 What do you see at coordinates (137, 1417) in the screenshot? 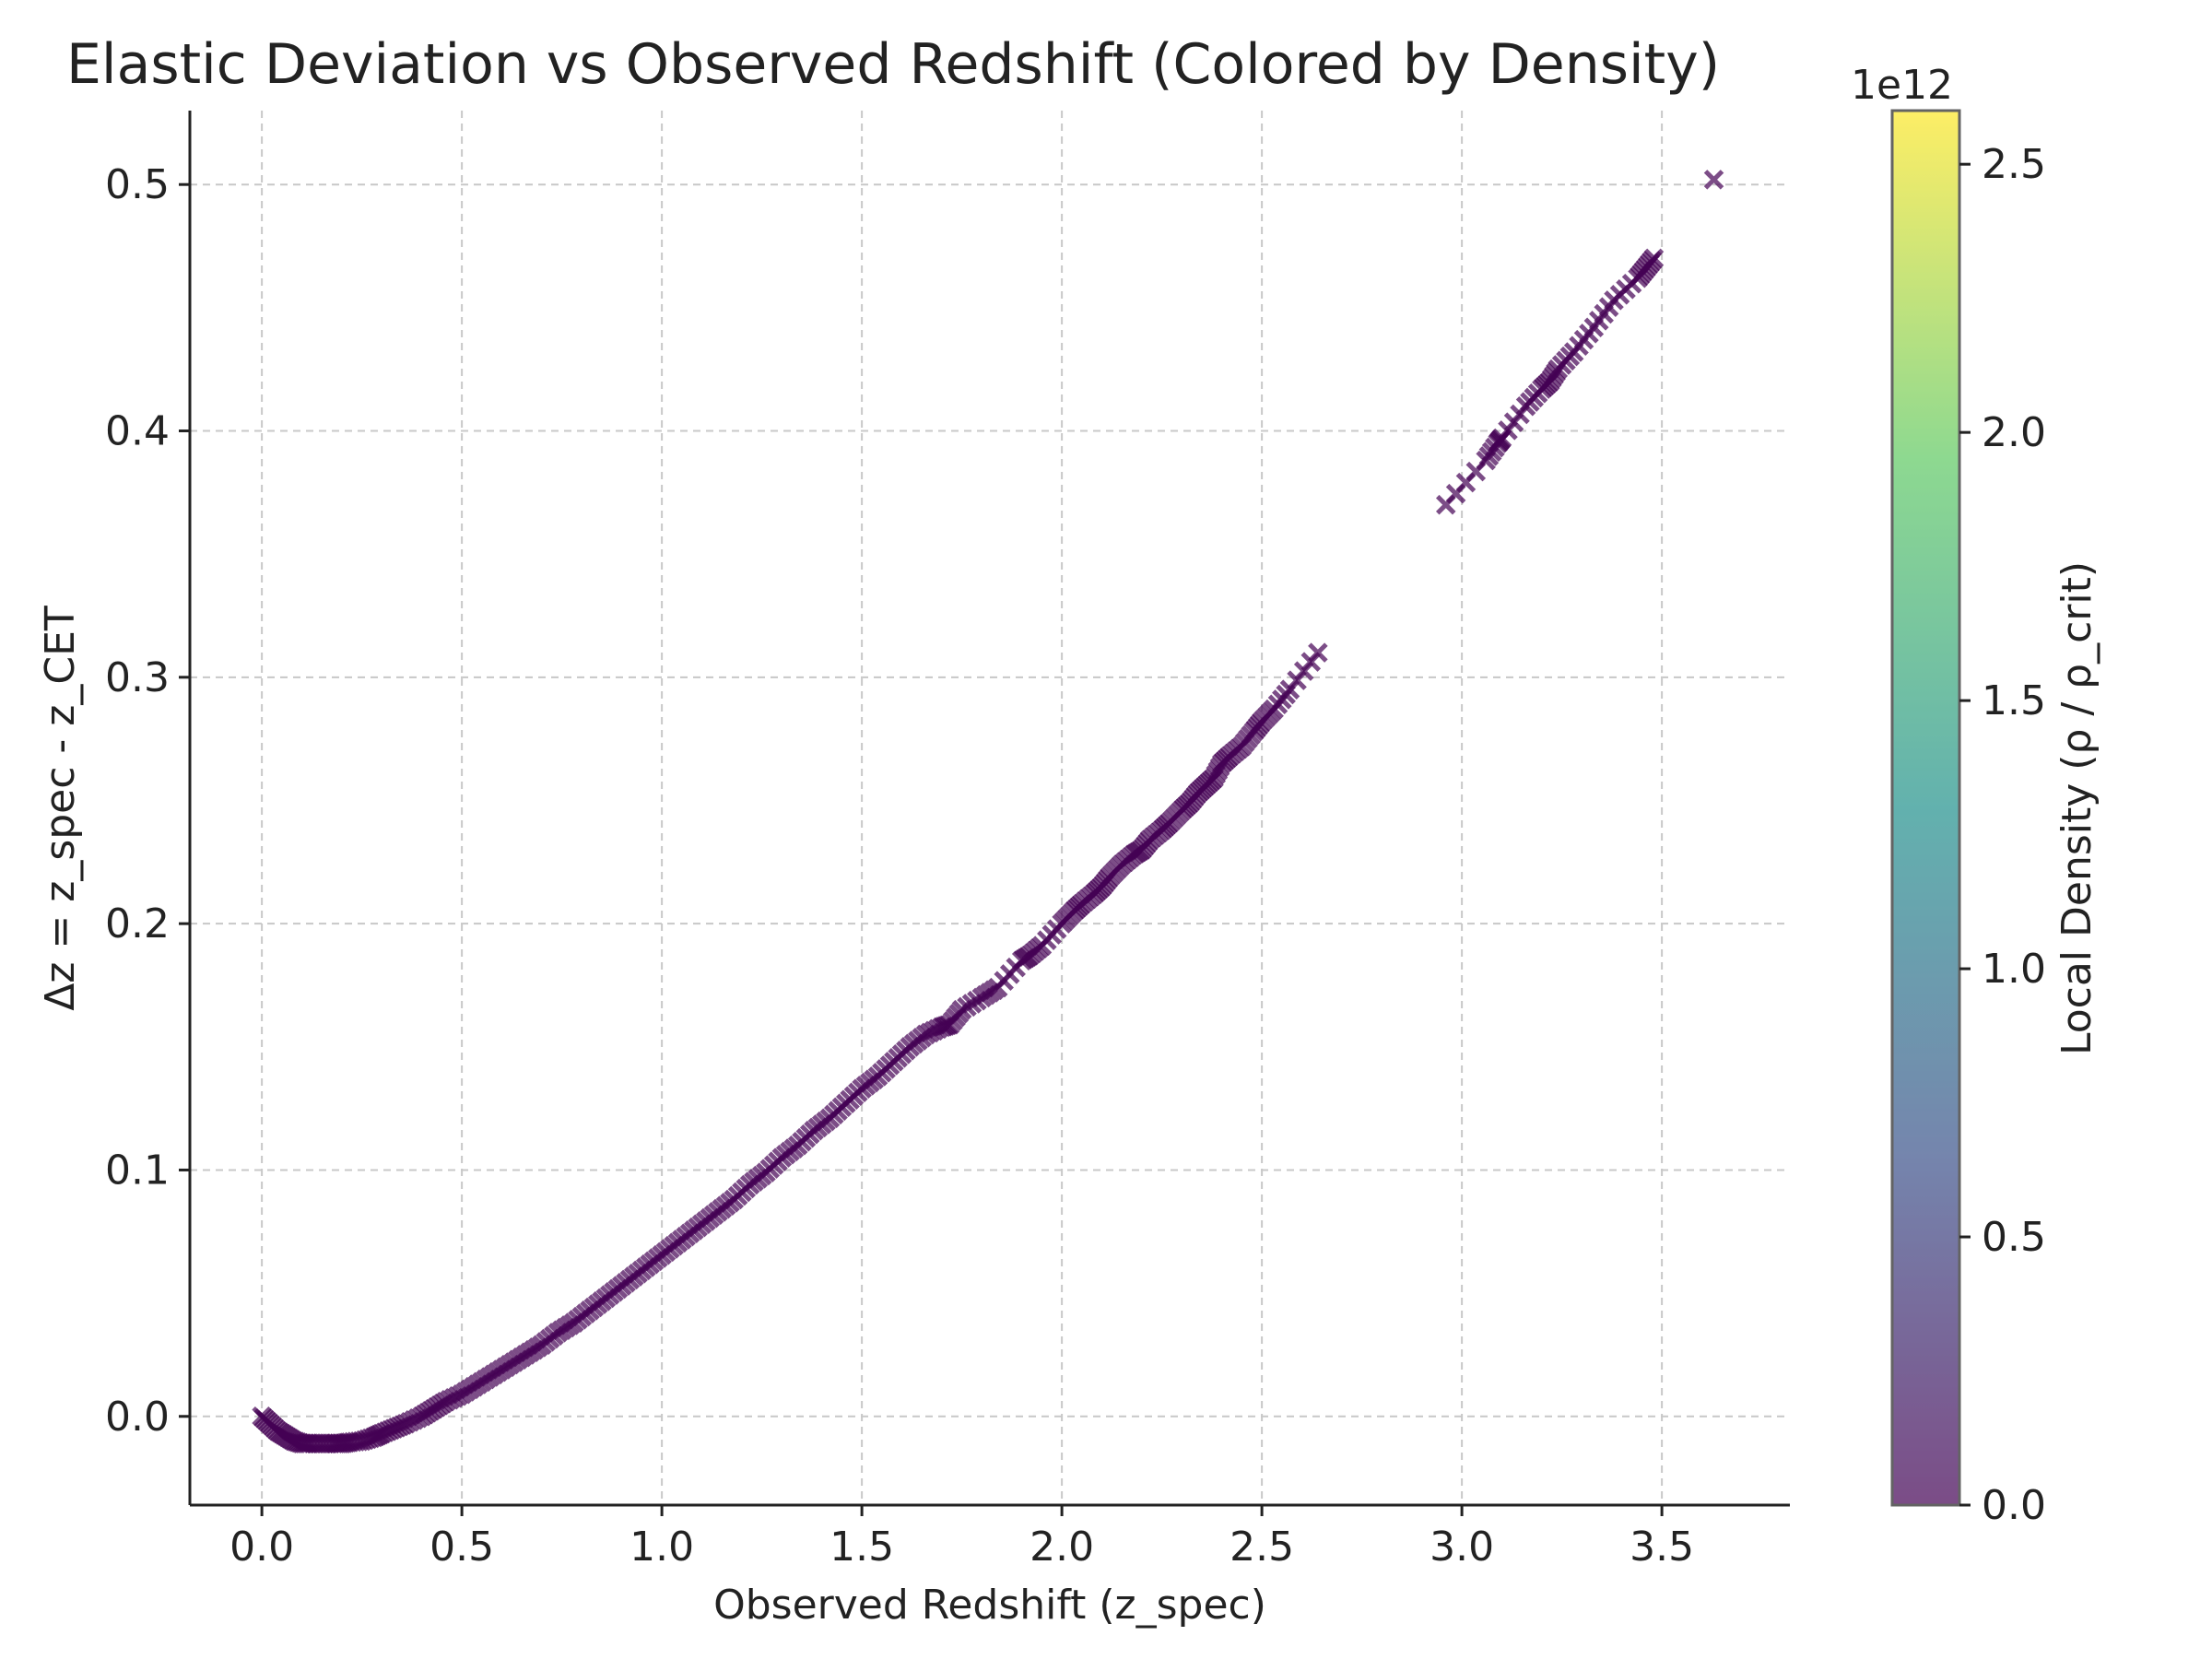
I see `y-tick-label: 0.0` at bounding box center [137, 1417].